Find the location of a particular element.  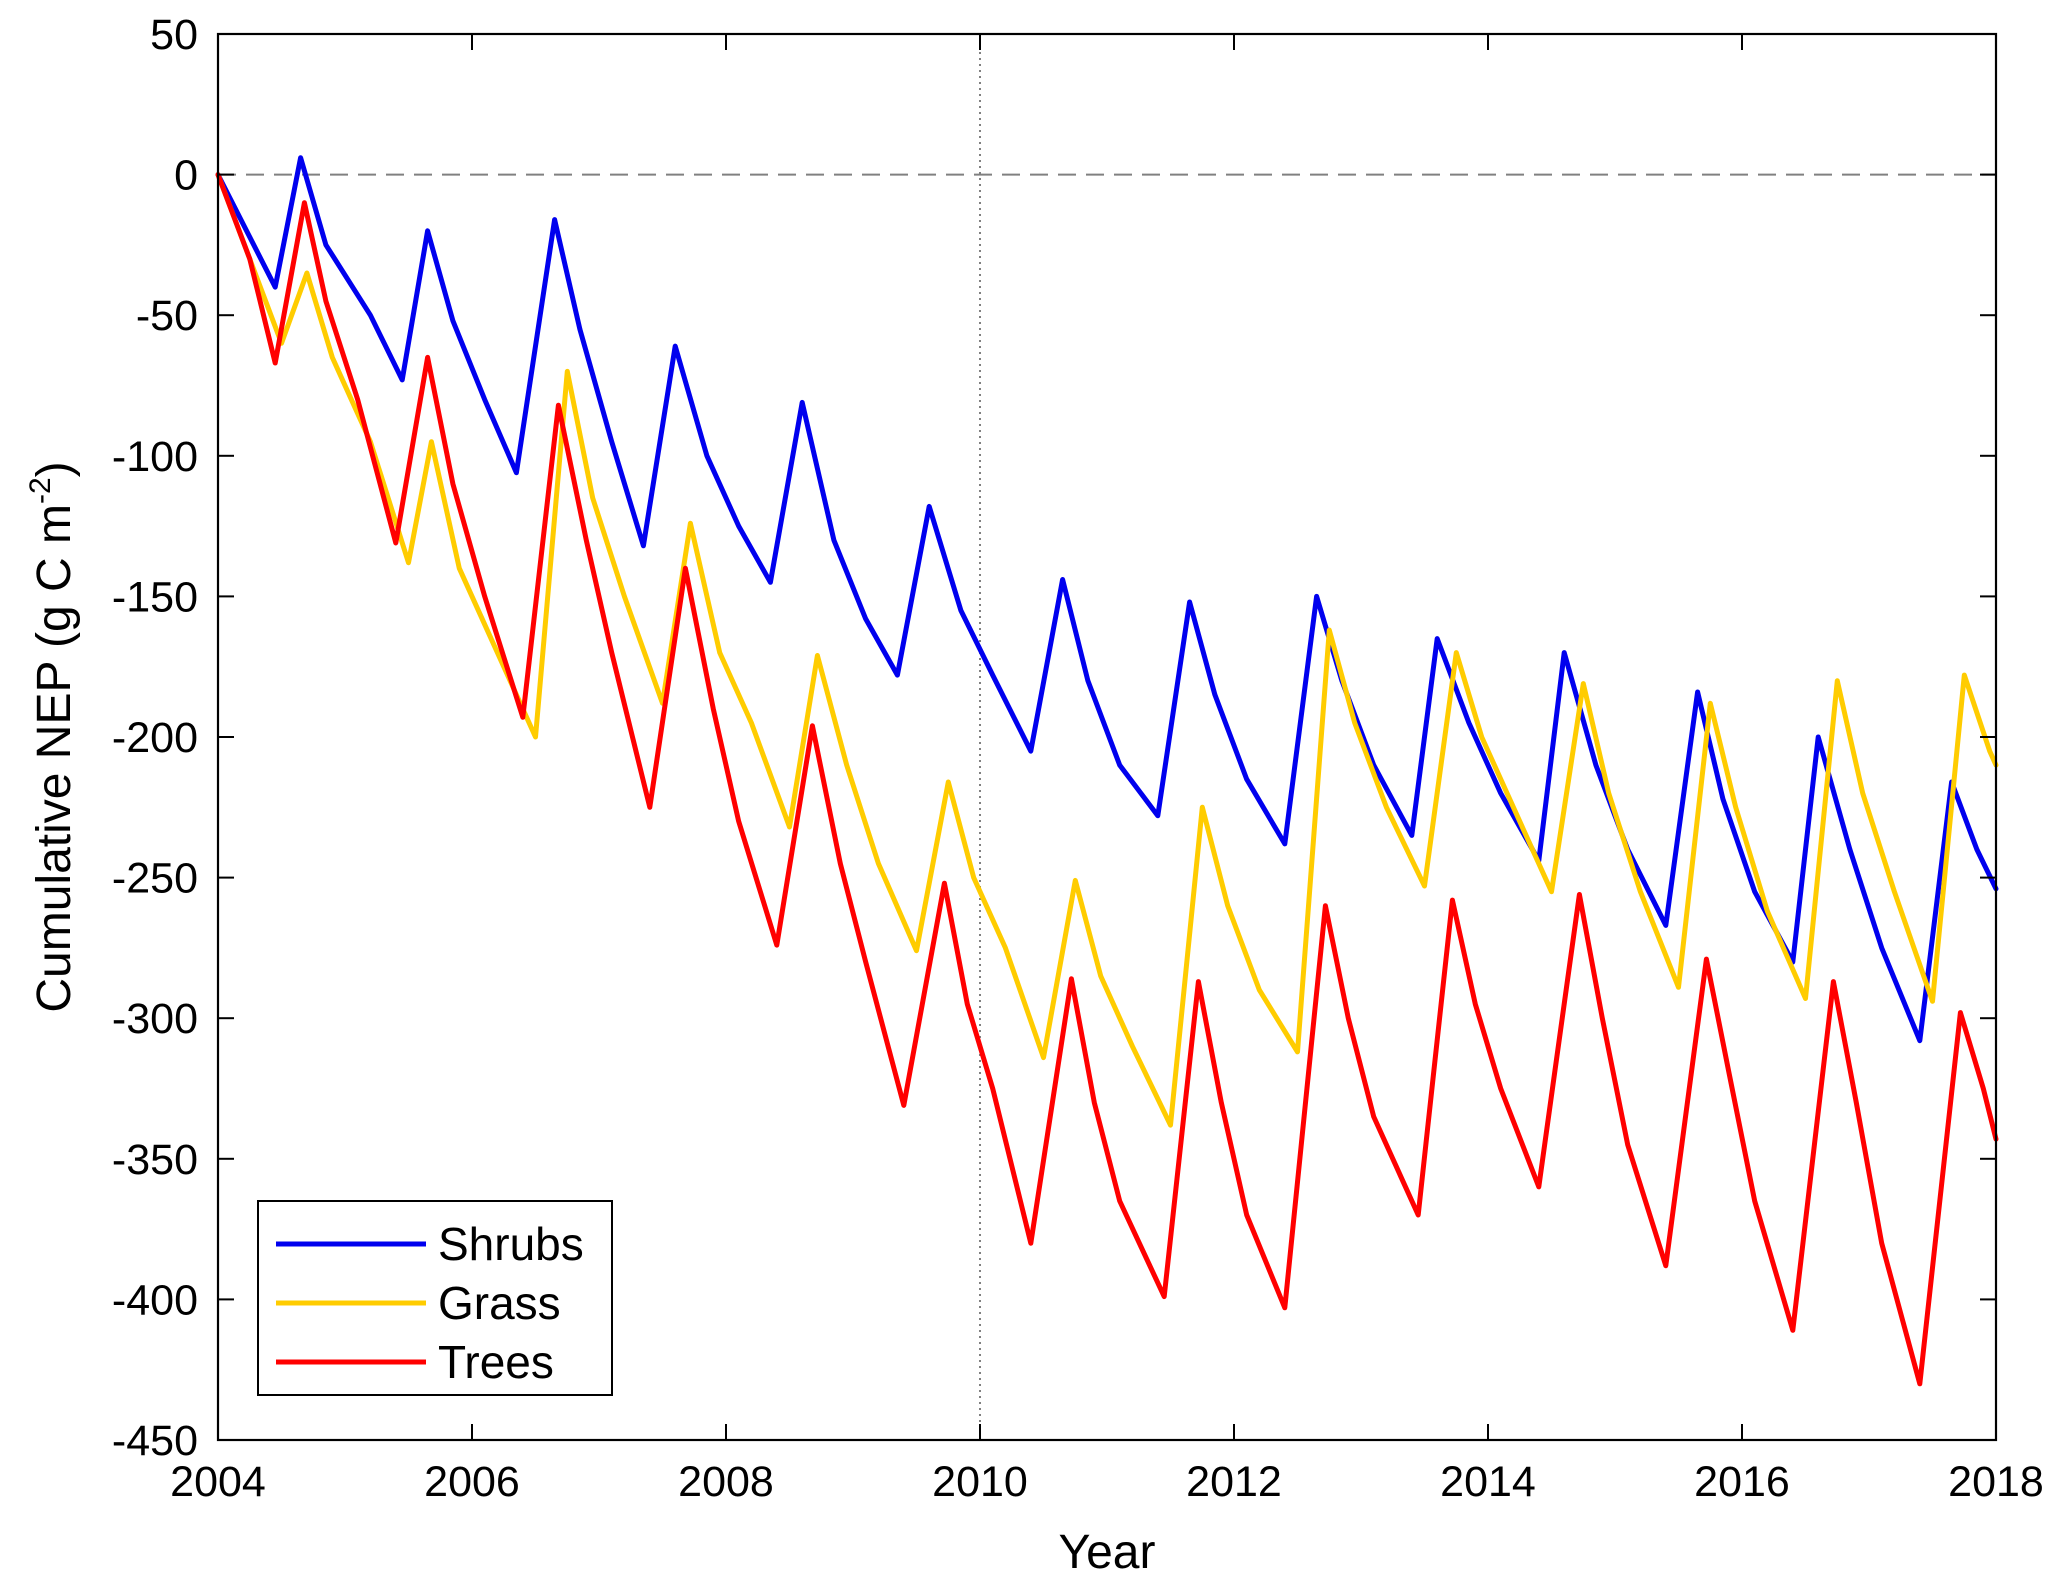

y-axis-title-end: ) is located at coordinates (54, 469).